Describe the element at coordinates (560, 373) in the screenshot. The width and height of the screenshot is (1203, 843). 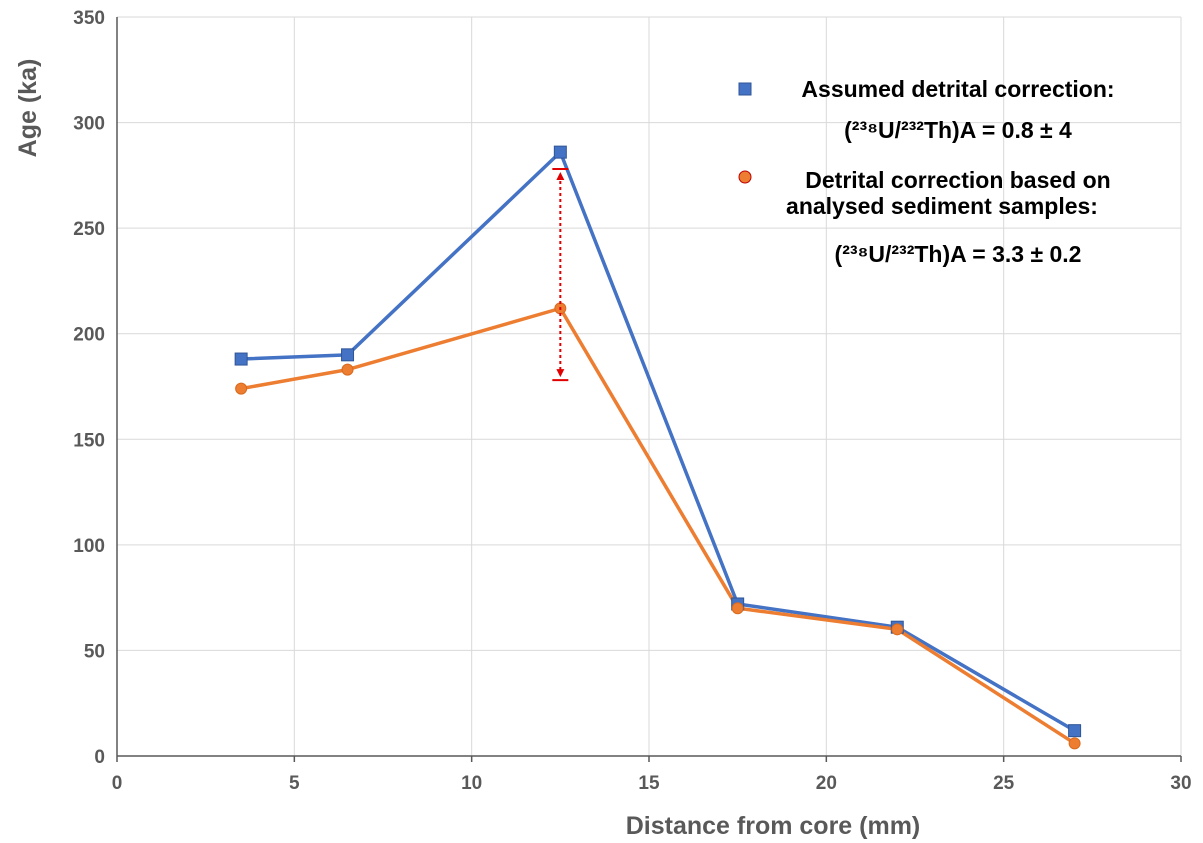
I see `arrowhead-down` at that location.